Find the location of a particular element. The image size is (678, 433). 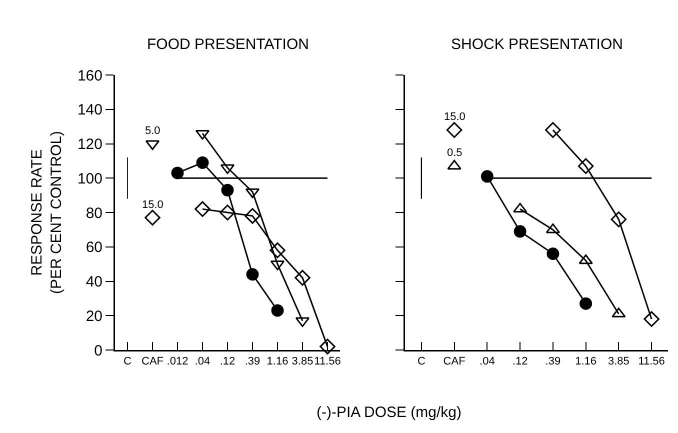

x-axis-title: (-)-PIA DOSE (mg/kg) is located at coordinates (388, 412).